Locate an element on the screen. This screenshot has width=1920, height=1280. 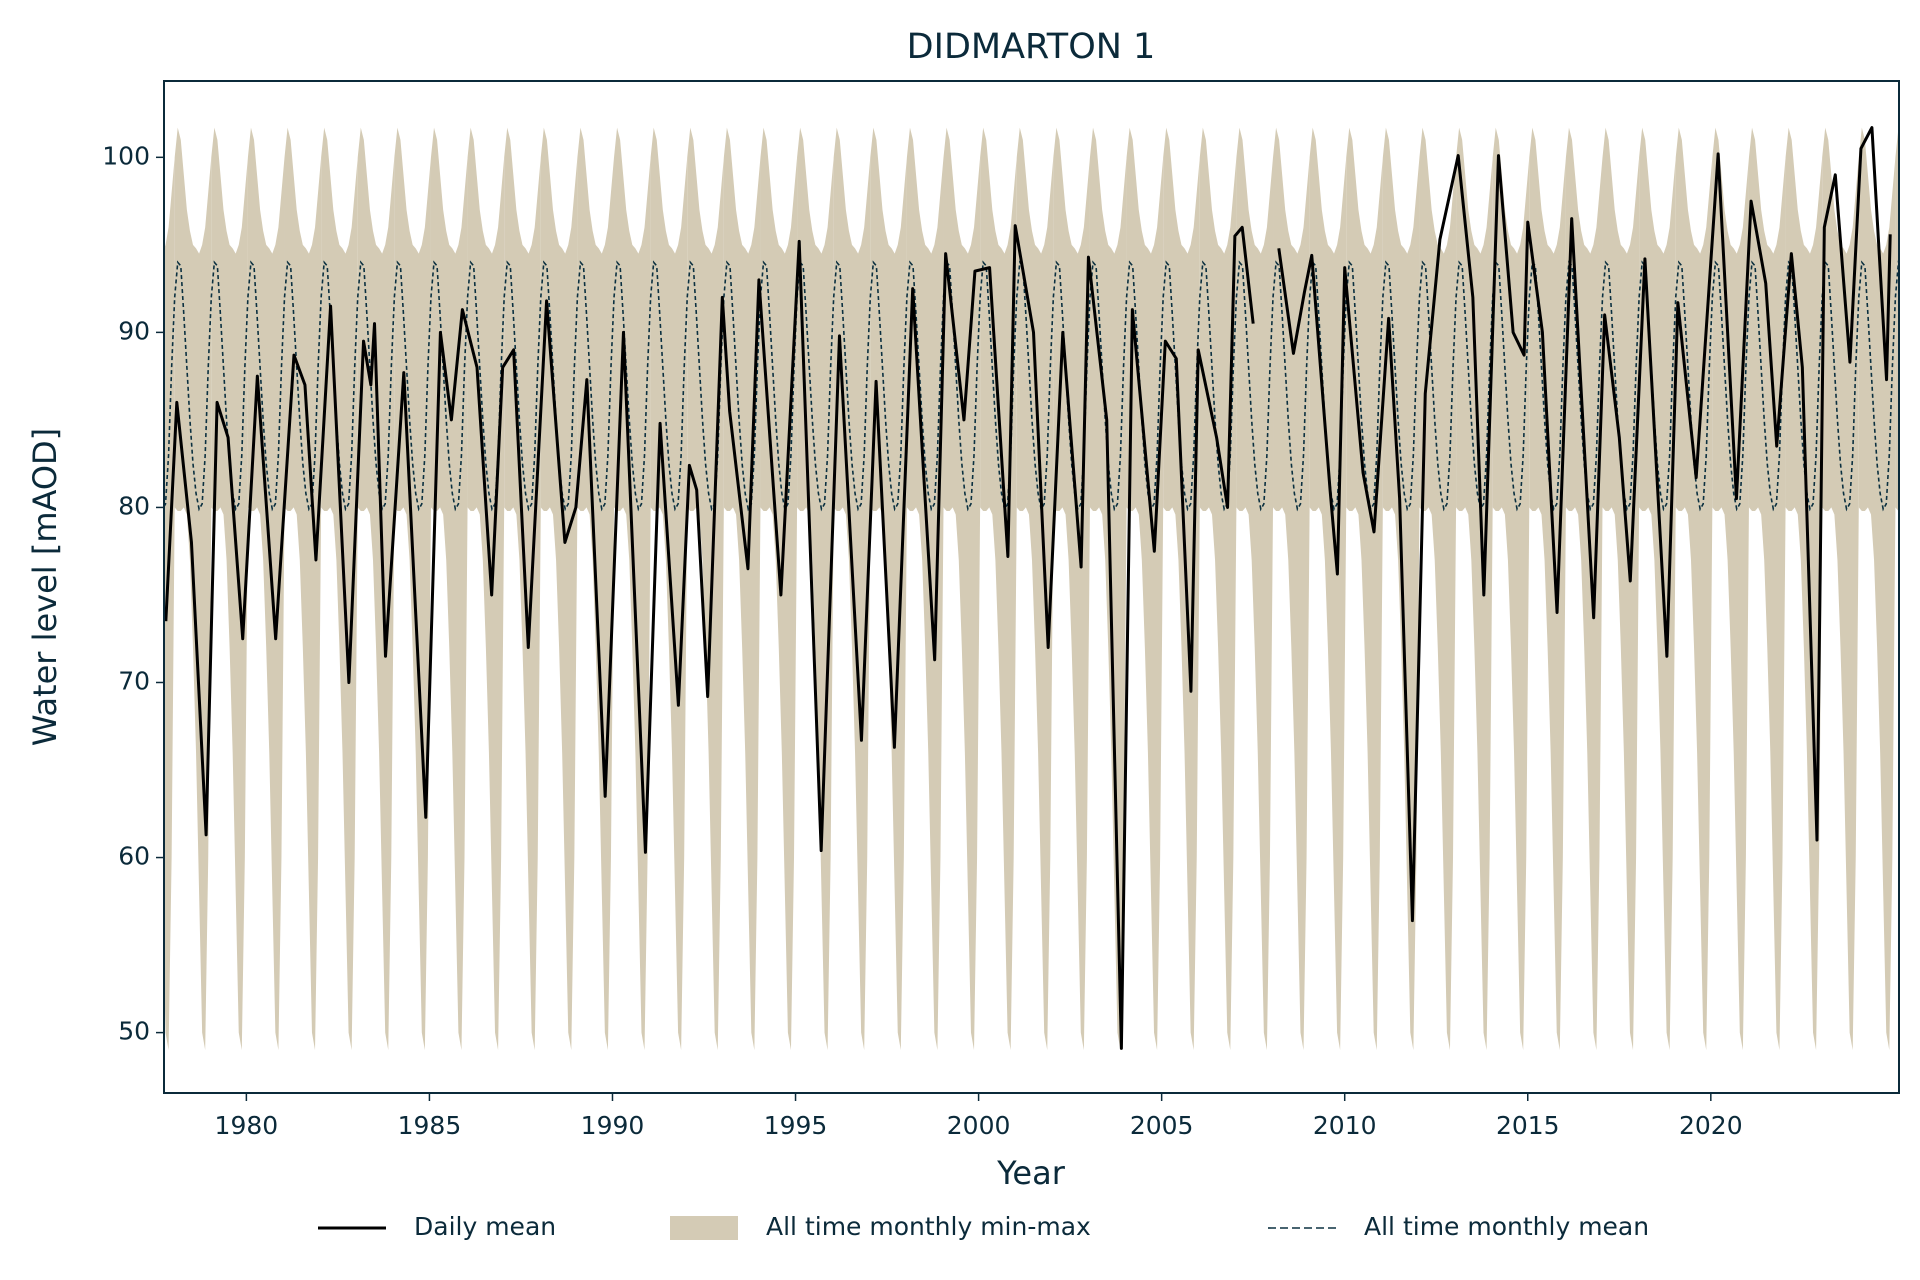
x-tick-label: 1990 is located at coordinates (613, 1125).